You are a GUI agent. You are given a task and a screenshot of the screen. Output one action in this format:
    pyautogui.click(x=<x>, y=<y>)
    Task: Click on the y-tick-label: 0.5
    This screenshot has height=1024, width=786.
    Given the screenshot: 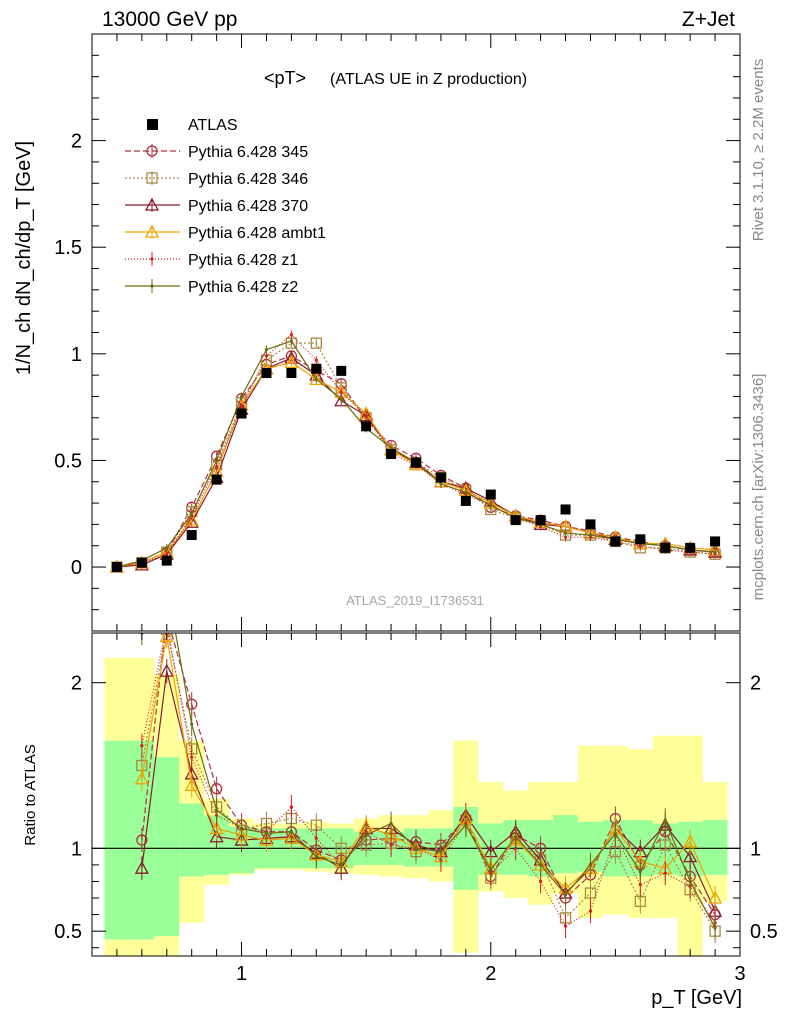 What is the action you would take?
    pyautogui.click(x=68, y=461)
    